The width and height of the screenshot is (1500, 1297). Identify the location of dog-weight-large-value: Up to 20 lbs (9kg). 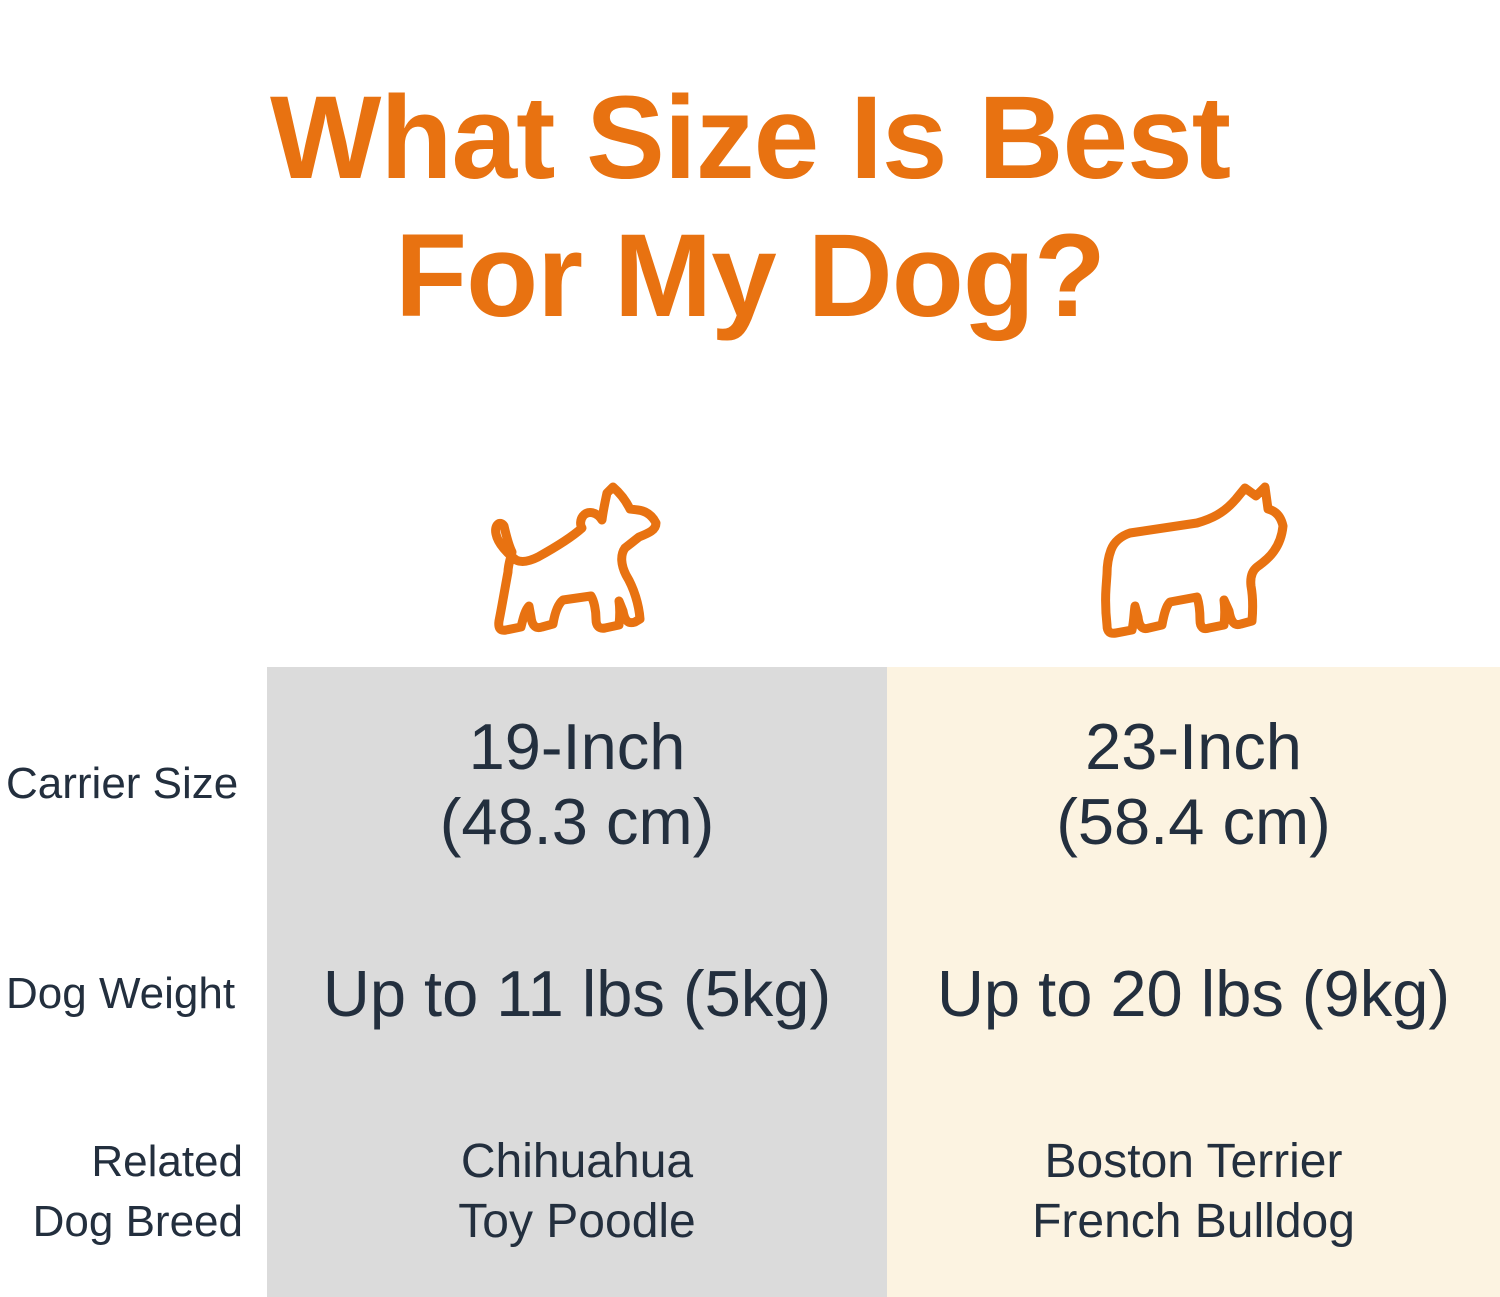
(1193, 993).